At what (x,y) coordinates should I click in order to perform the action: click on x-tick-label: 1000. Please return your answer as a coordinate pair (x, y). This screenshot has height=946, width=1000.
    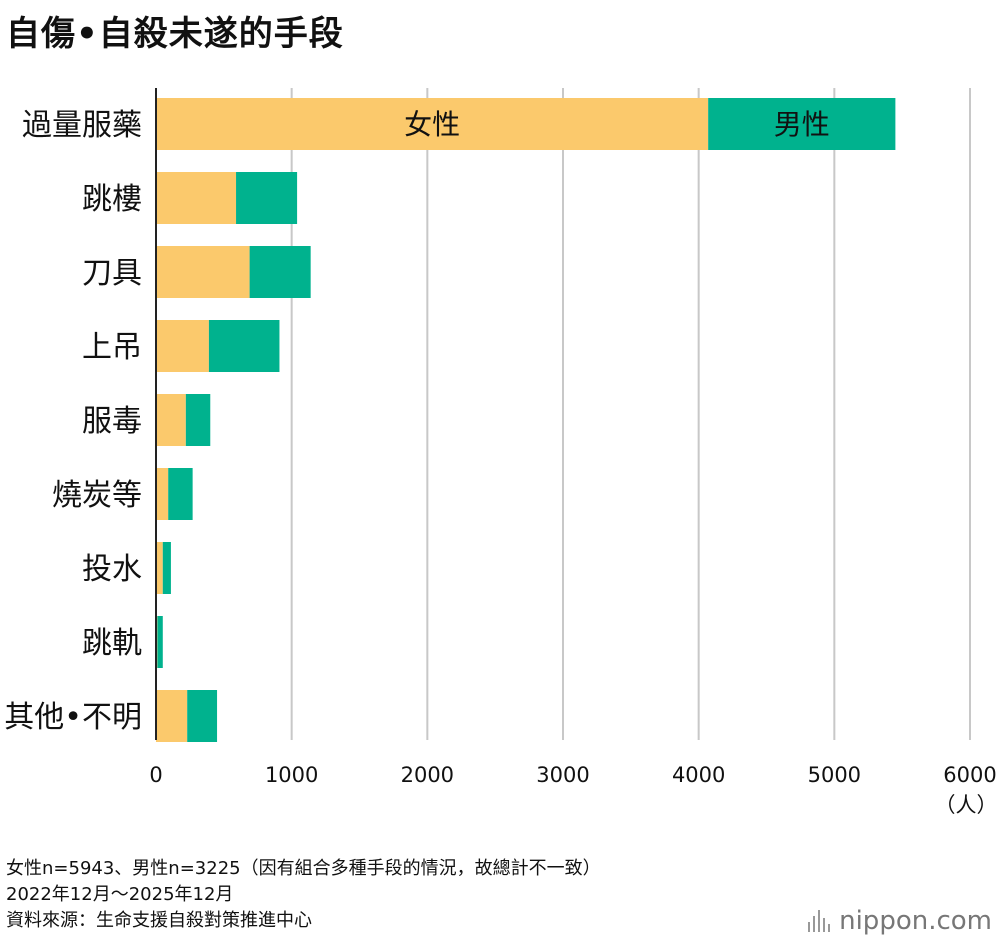
    Looking at the image, I should click on (291, 775).